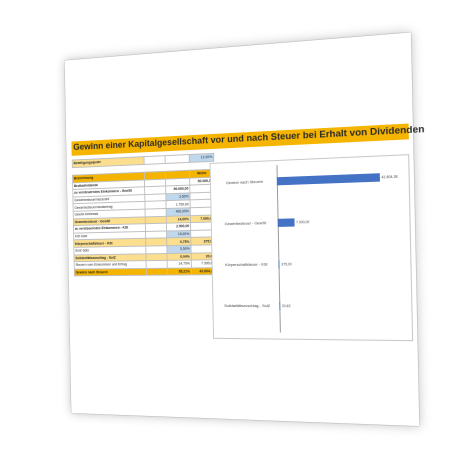 Image resolution: width=450 pixels, height=450 pixels. Describe the element at coordinates (286, 306) in the screenshot. I see `data-label: 20,63` at that location.